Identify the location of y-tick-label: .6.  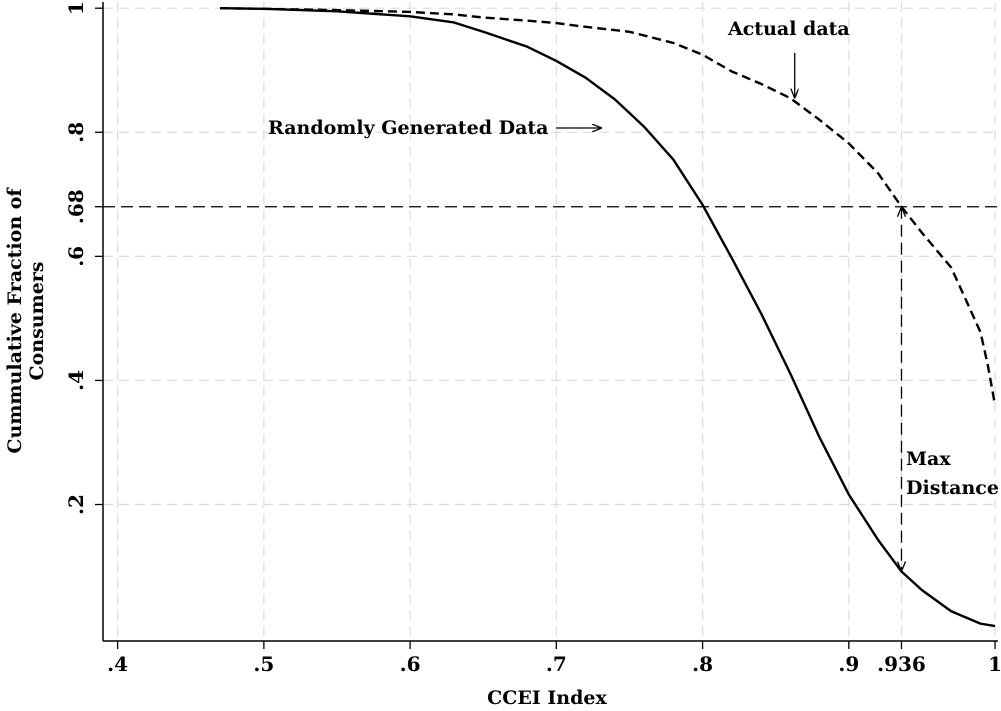
(76, 256).